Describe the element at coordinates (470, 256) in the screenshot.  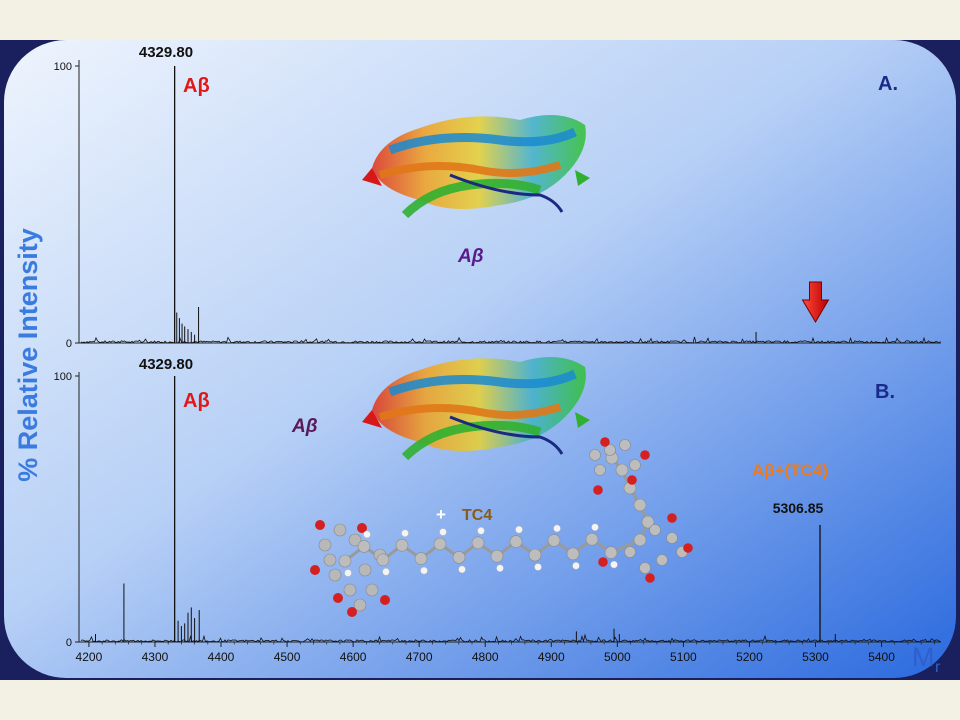
I see `panel-a-structure-label: Aβ` at that location.